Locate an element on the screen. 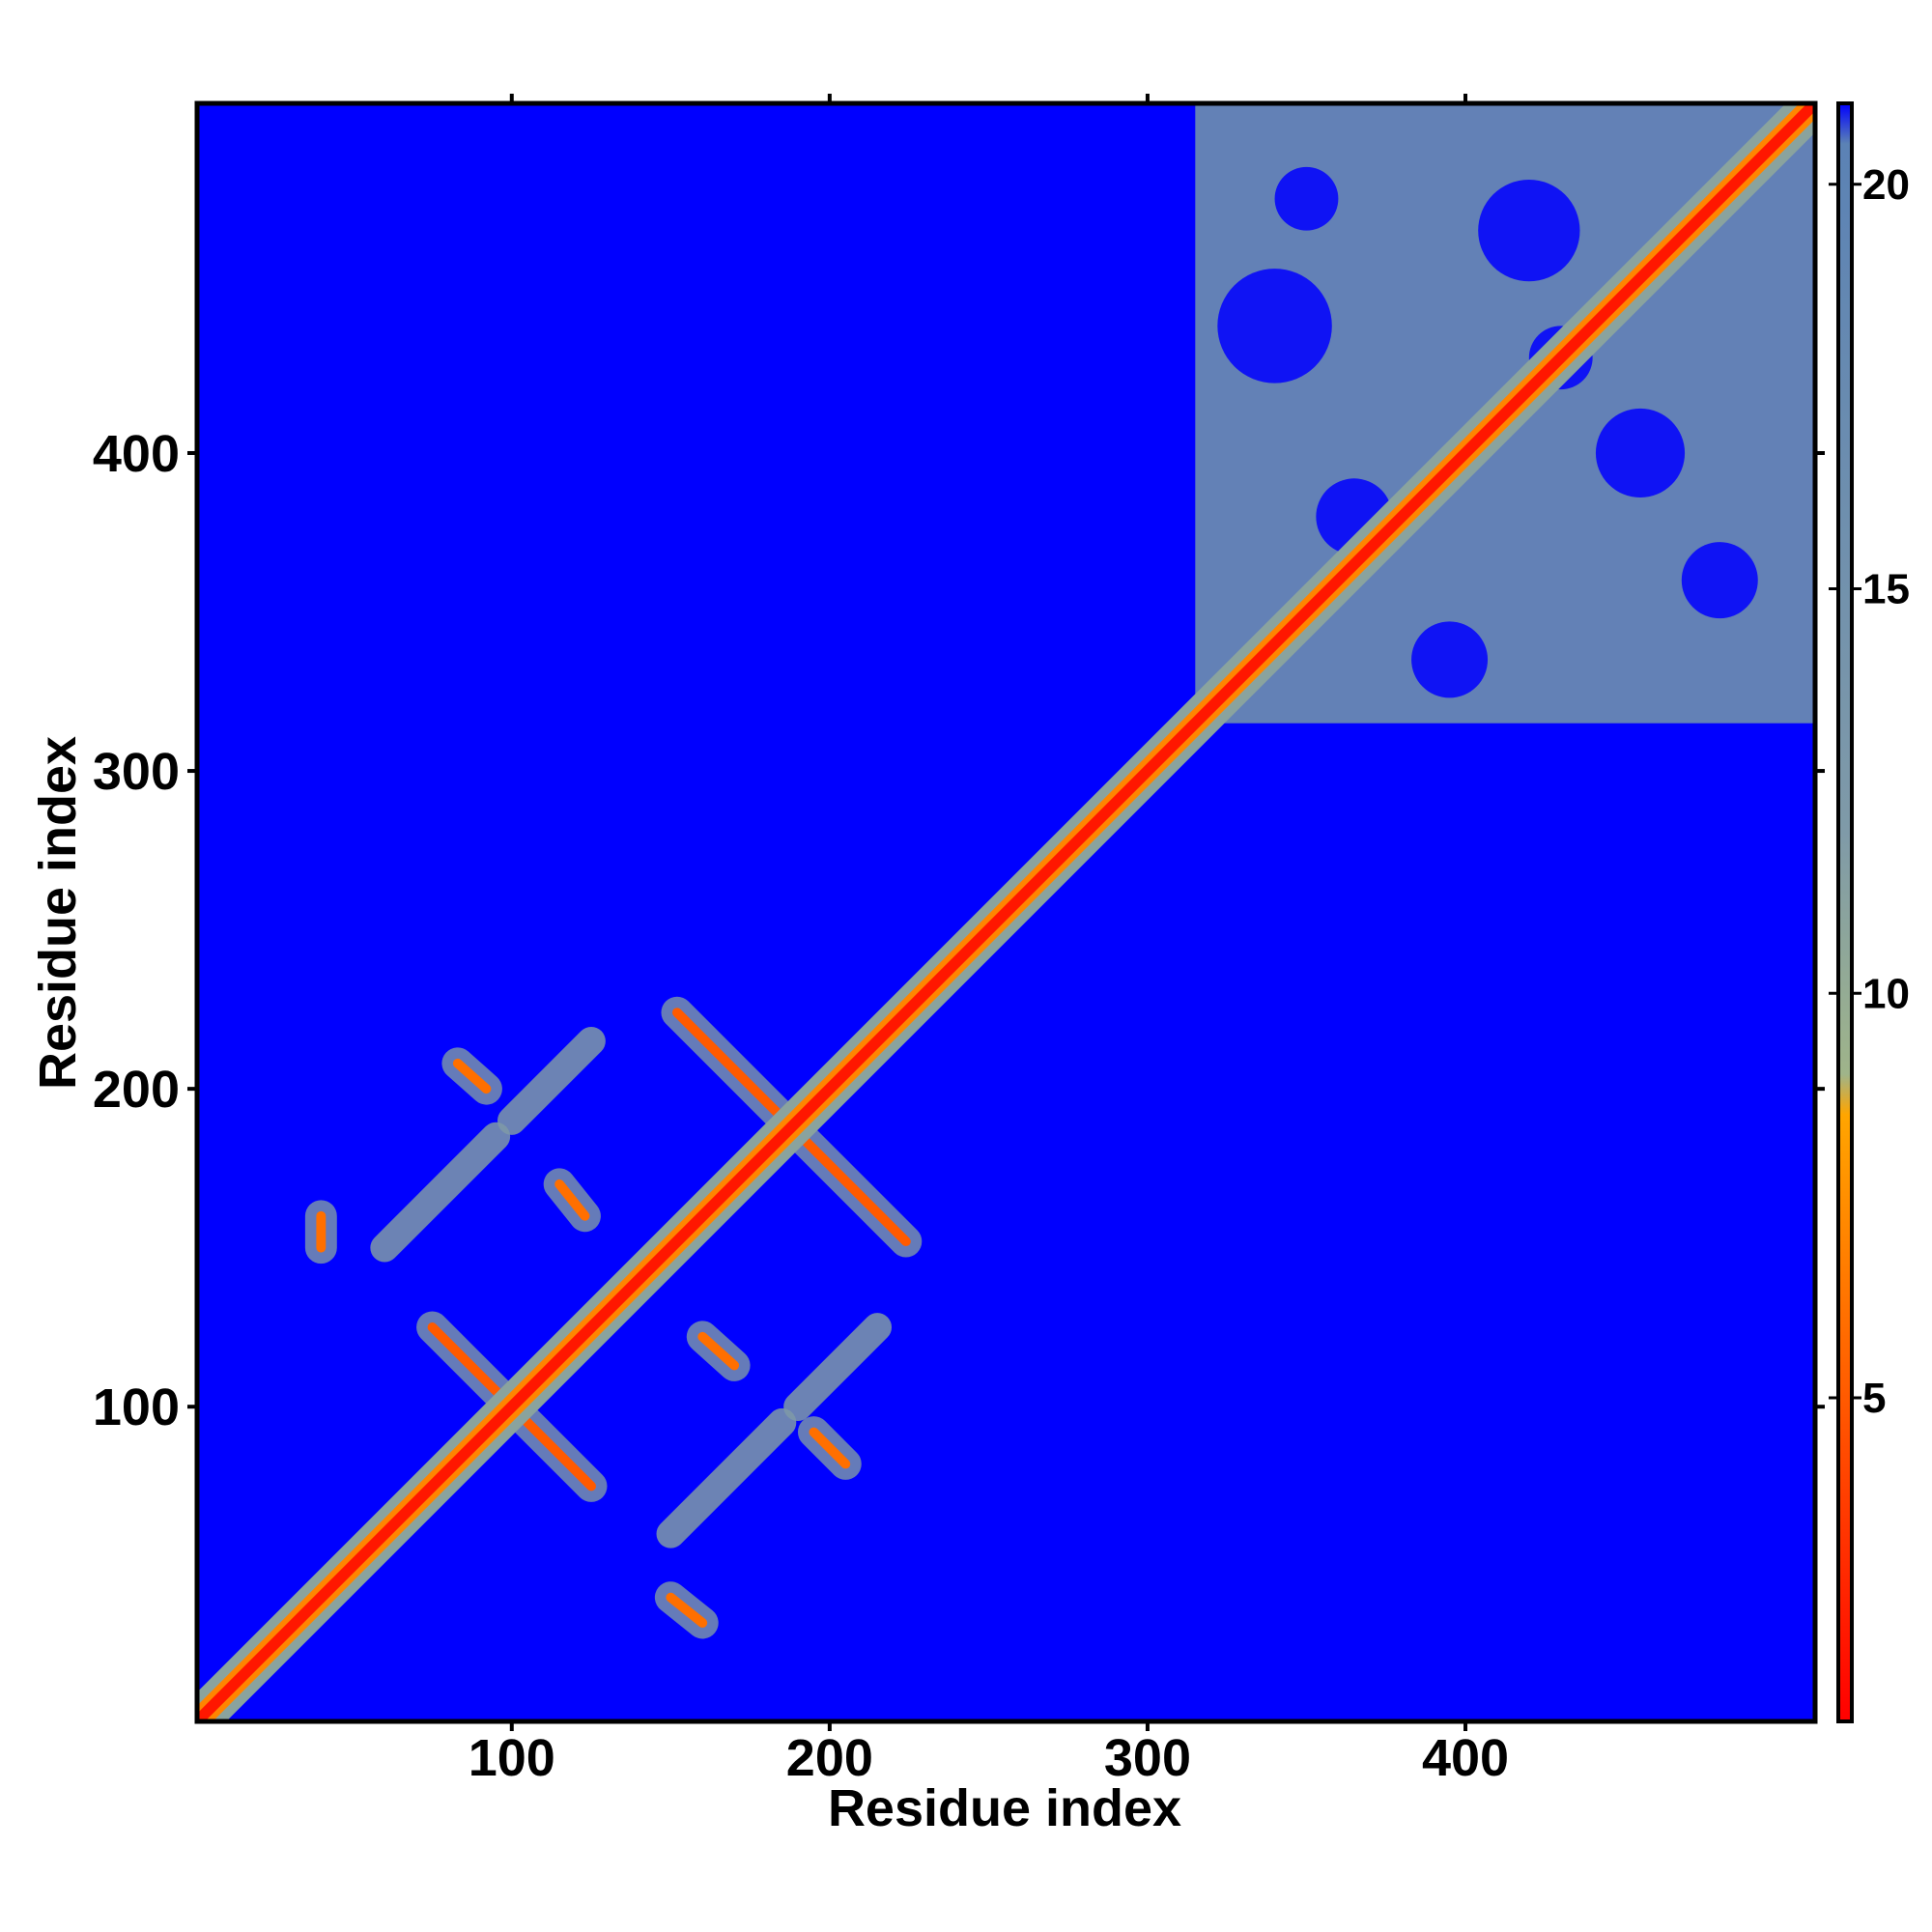  x-tick-label: 400 is located at coordinates (1465, 1758).